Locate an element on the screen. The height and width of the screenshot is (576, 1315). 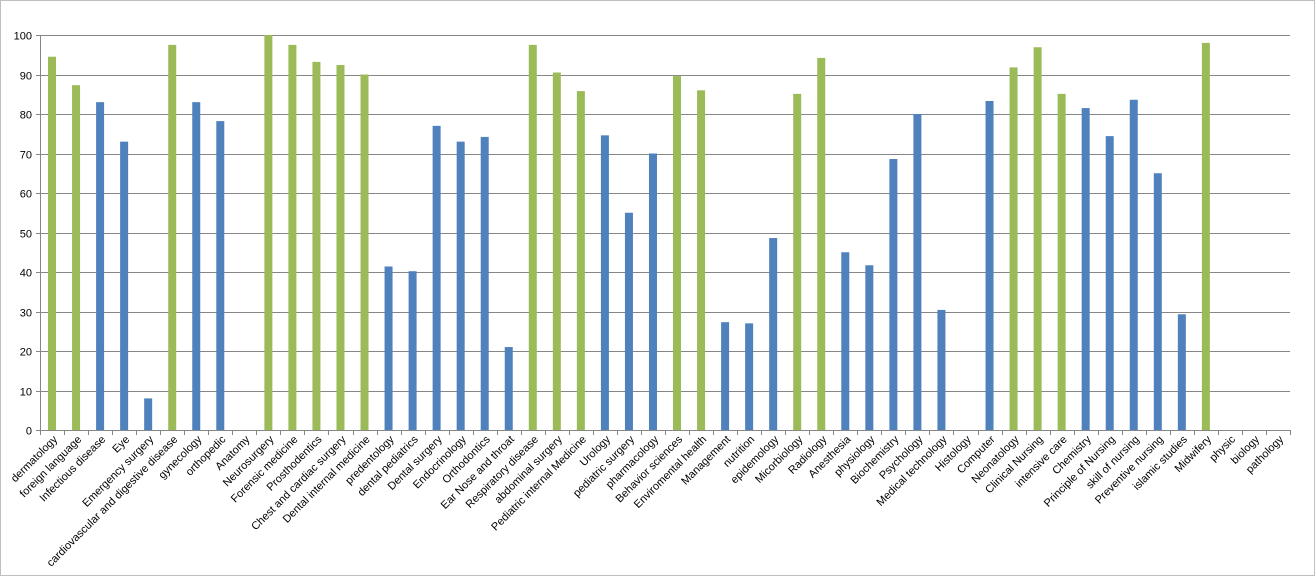
y-tick-label: 20 is located at coordinates (26, 353).